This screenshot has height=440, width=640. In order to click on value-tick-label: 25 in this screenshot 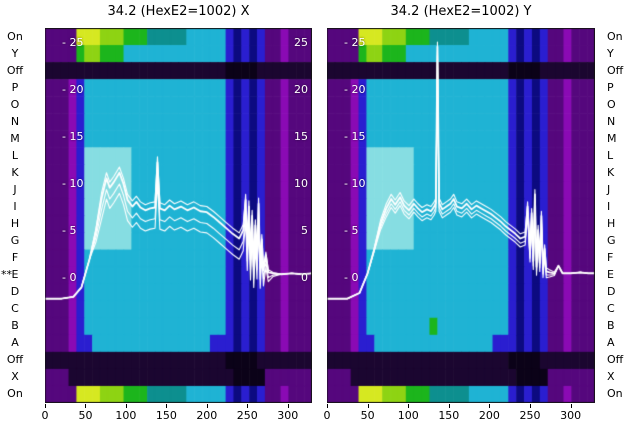, I will do `click(301, 42)`.